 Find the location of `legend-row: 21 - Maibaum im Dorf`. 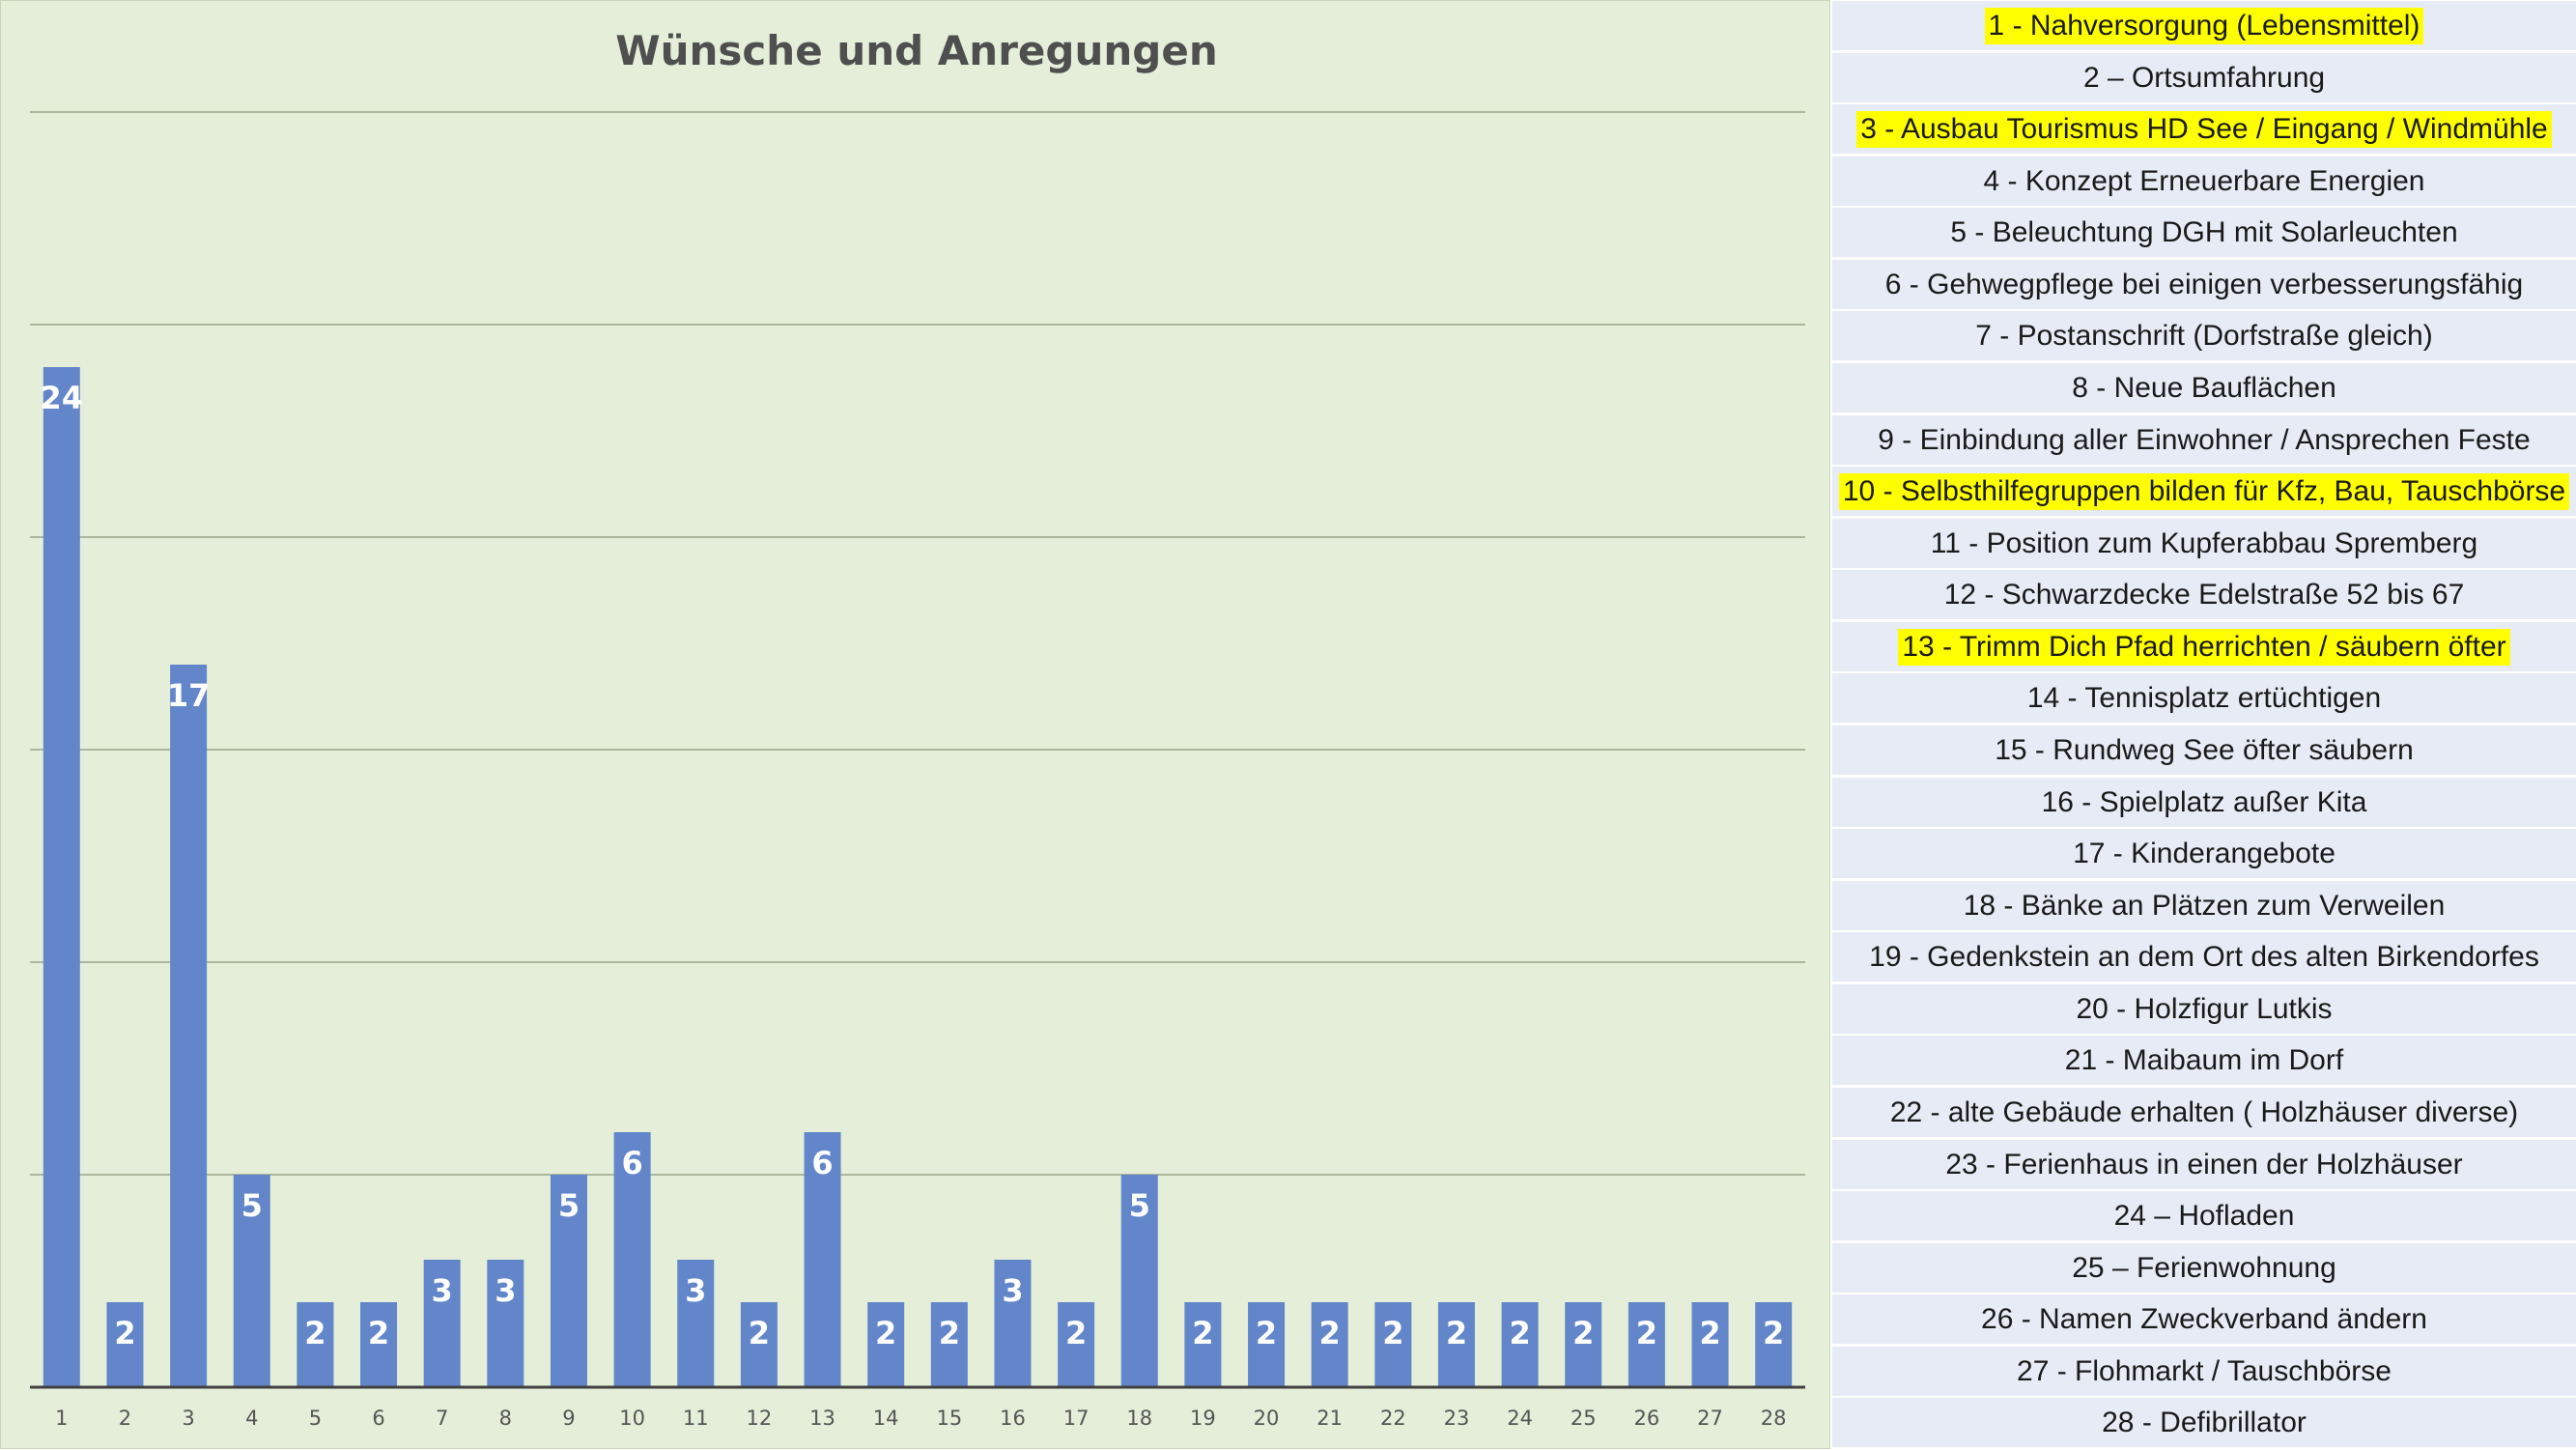

legend-row: 21 - Maibaum im Dorf is located at coordinates (2204, 1060).